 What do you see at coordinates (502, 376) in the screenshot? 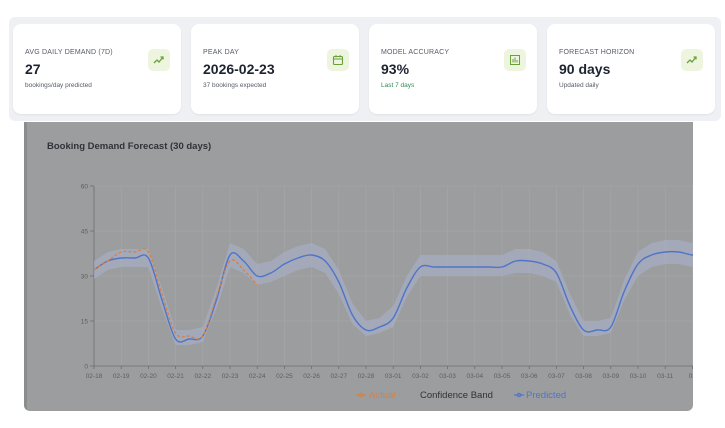
I see `x-tick-label: 03-05` at bounding box center [502, 376].